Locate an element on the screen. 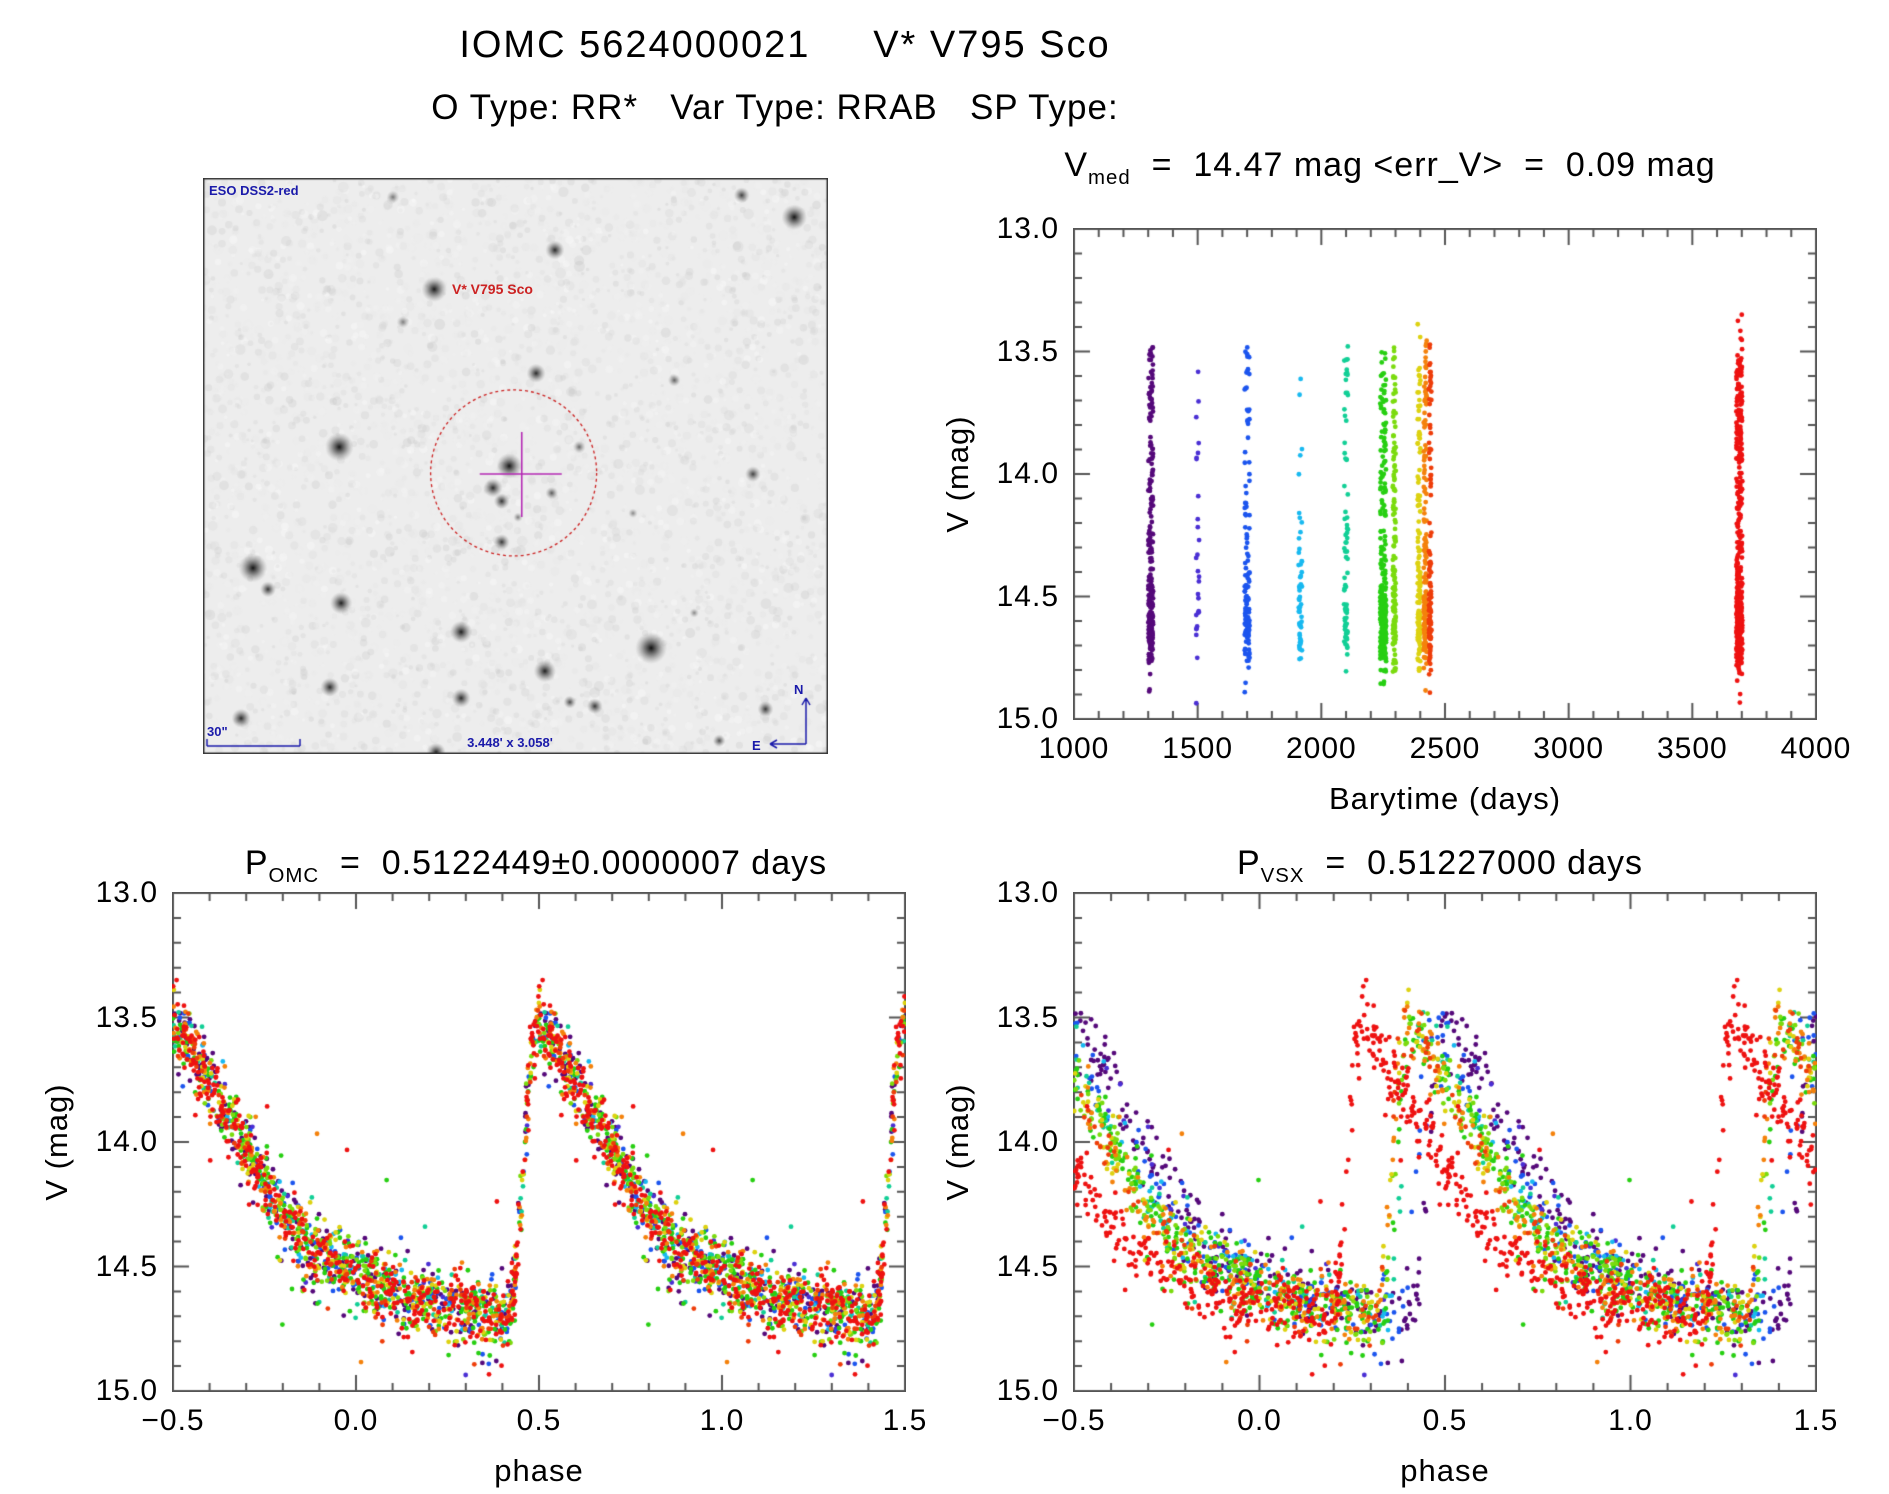  x-tick-label: 3000 is located at coordinates (1569, 748).